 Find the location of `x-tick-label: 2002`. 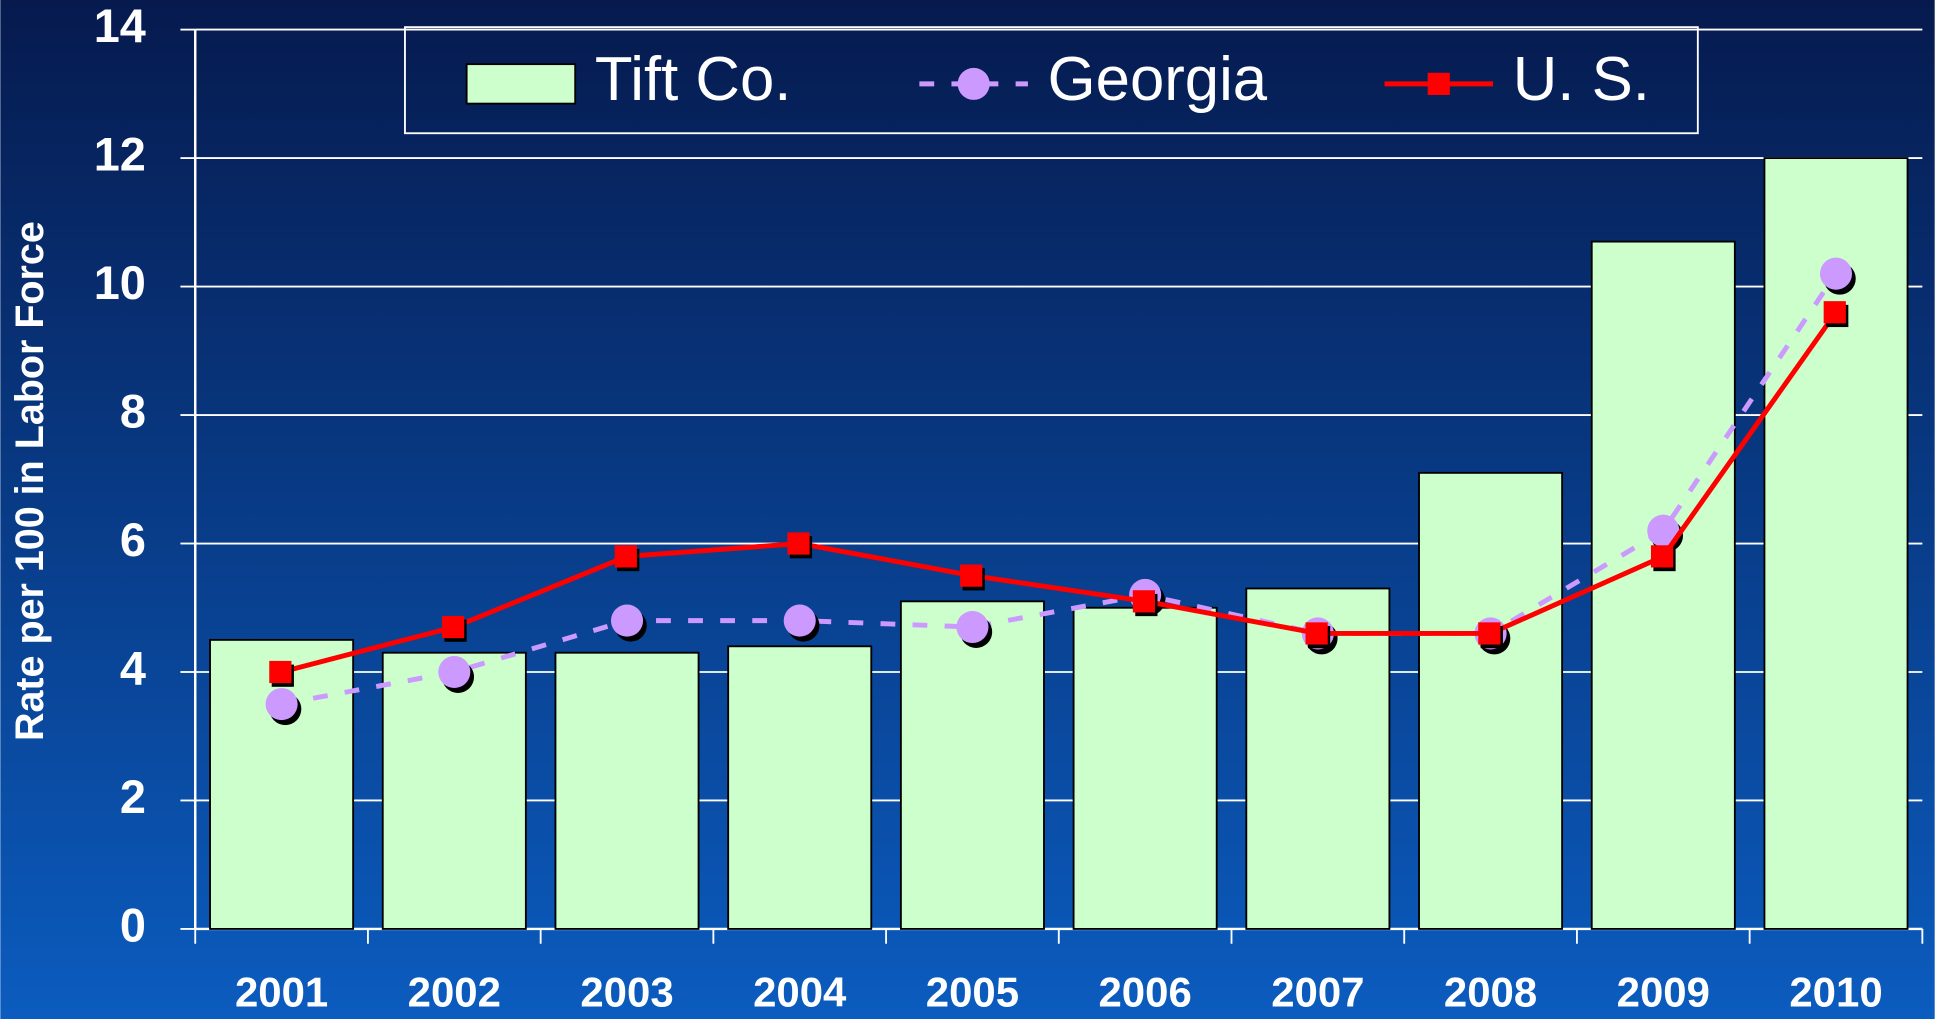

x-tick-label: 2002 is located at coordinates (454, 992).